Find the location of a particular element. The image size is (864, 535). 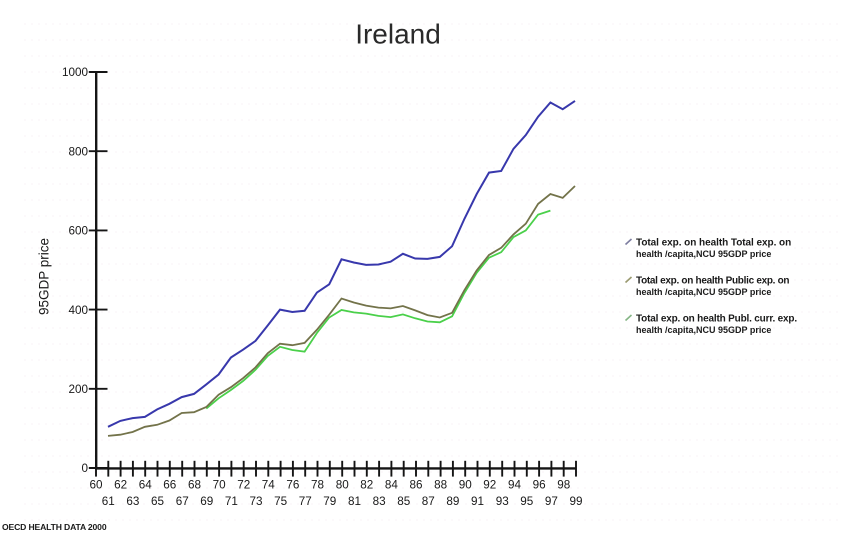

svg-text: 61 is located at coordinates (108, 501).